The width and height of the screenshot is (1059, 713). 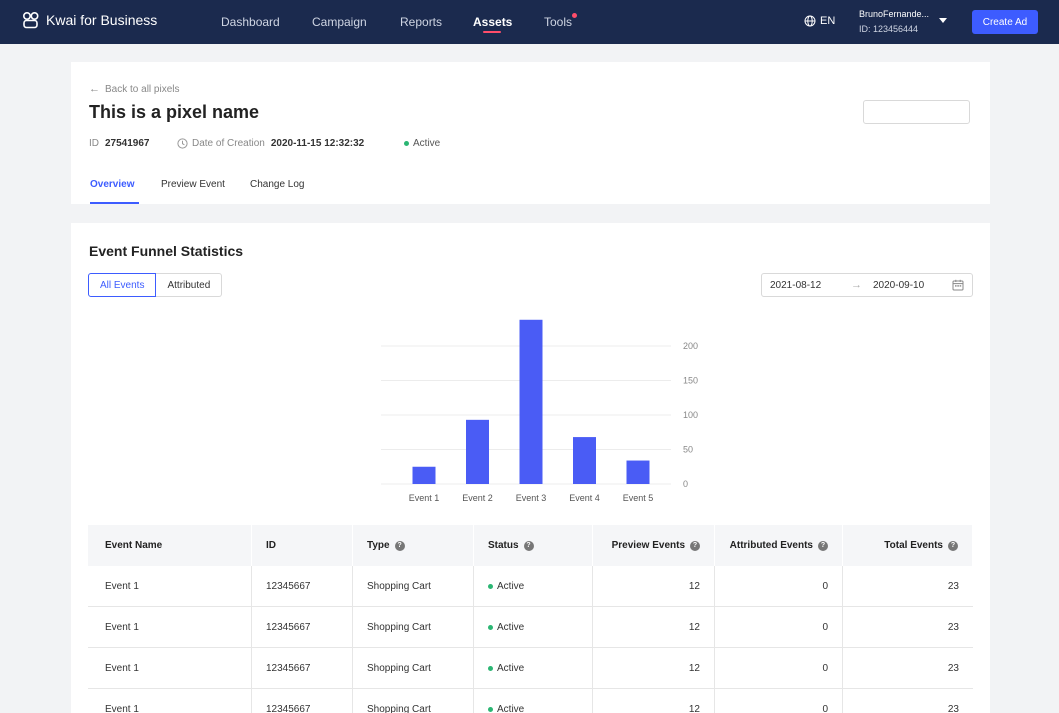 What do you see at coordinates (122, 285) in the screenshot?
I see `all-events-button: All Events` at bounding box center [122, 285].